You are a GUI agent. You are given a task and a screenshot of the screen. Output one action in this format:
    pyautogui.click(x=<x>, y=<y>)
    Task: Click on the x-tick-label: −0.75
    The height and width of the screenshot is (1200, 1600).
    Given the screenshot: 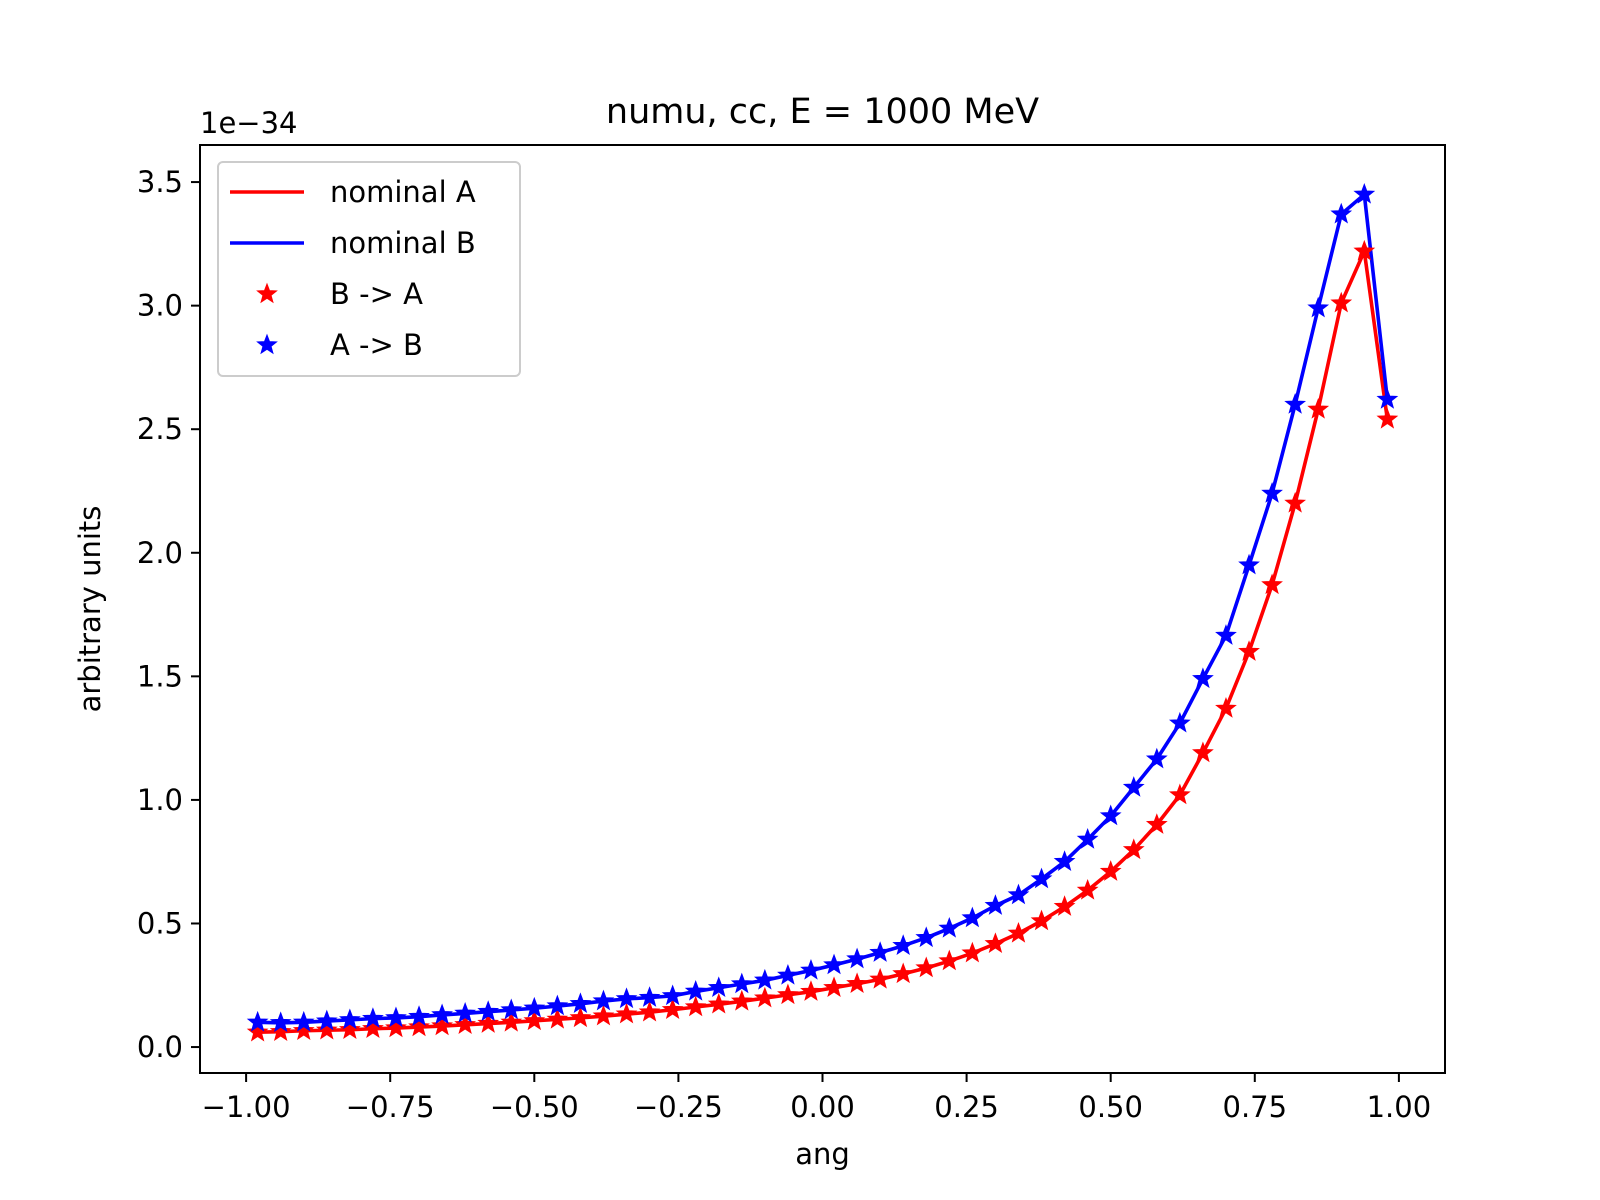 What is the action you would take?
    pyautogui.click(x=390, y=1107)
    